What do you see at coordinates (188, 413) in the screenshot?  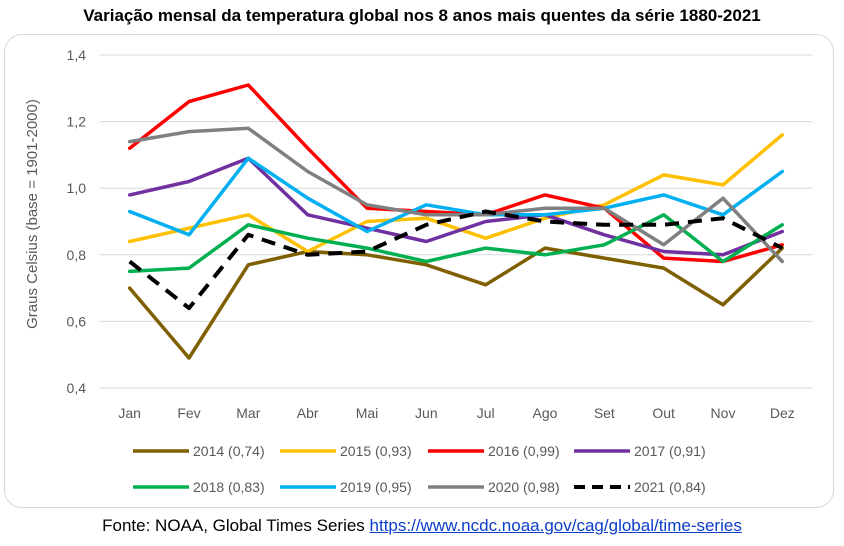 I see `x-tick-label: Fev` at bounding box center [188, 413].